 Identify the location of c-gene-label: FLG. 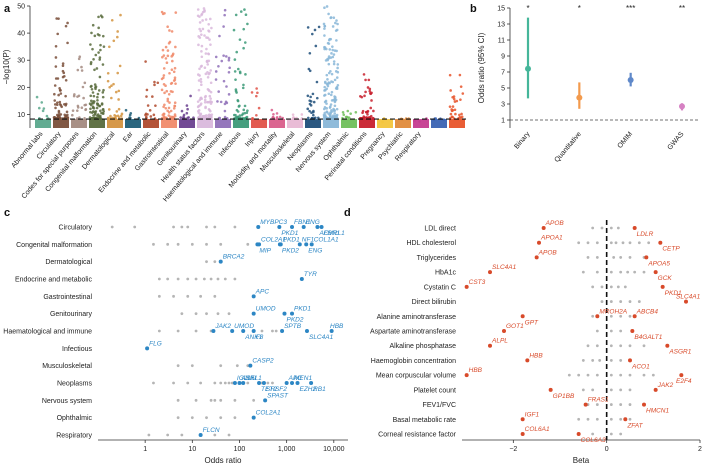
(155, 343).